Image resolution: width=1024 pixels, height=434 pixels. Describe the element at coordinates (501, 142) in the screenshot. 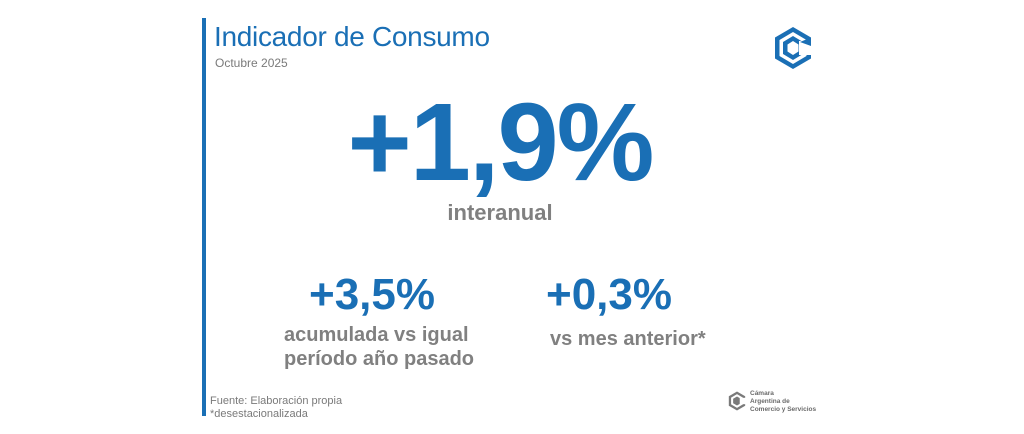

I see `hero-value: +1,9%` at that location.